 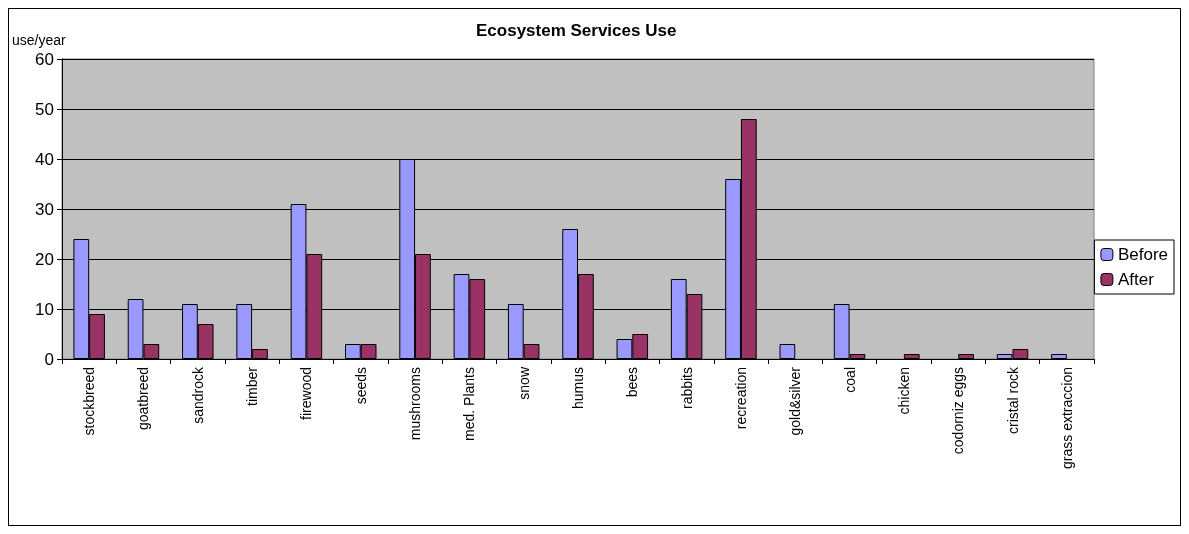 What do you see at coordinates (903, 391) in the screenshot?
I see `x-tick-label: chicken` at bounding box center [903, 391].